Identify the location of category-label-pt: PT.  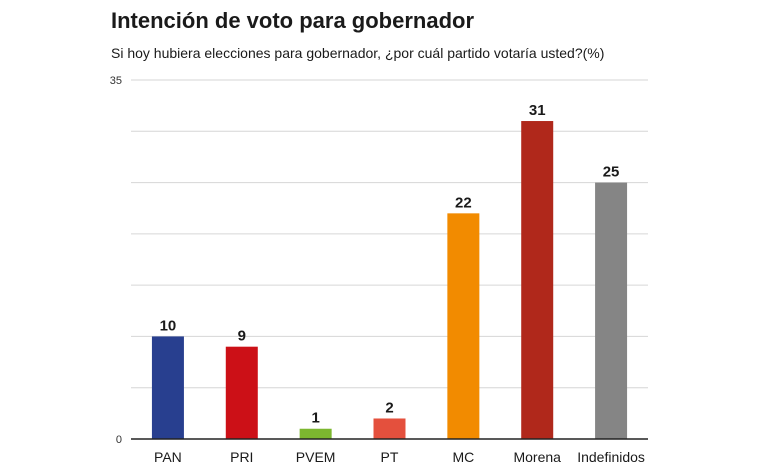
(390, 457).